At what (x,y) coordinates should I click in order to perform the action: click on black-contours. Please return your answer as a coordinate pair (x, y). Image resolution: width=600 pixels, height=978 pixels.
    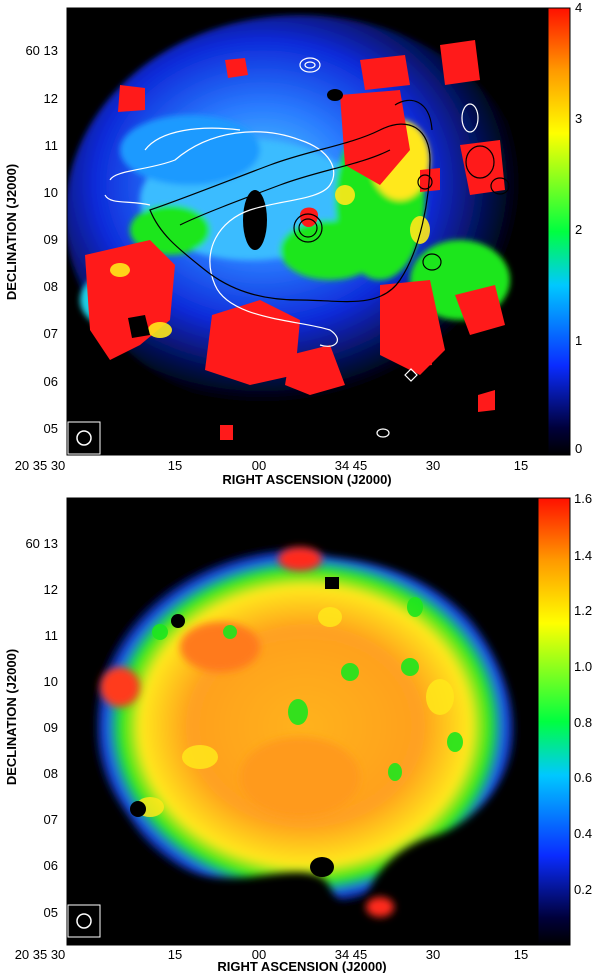
    Looking at the image, I should click on (329, 201).